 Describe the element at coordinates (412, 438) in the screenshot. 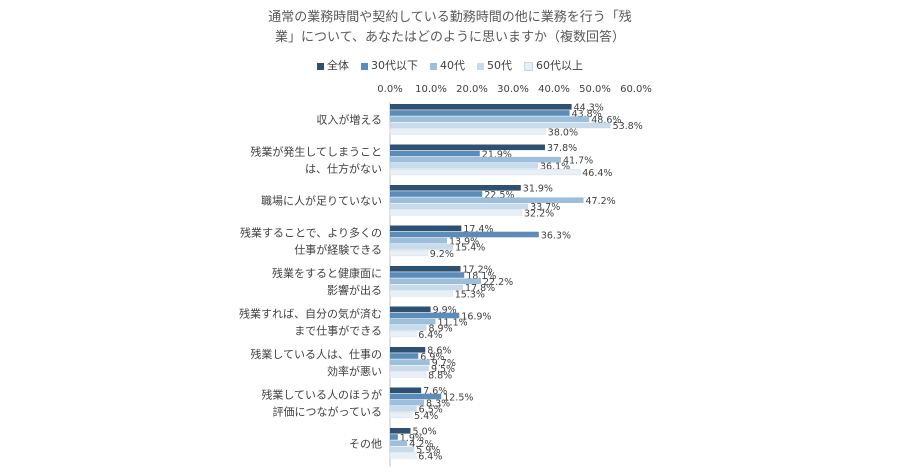

I see `data-label: 1.9%` at that location.